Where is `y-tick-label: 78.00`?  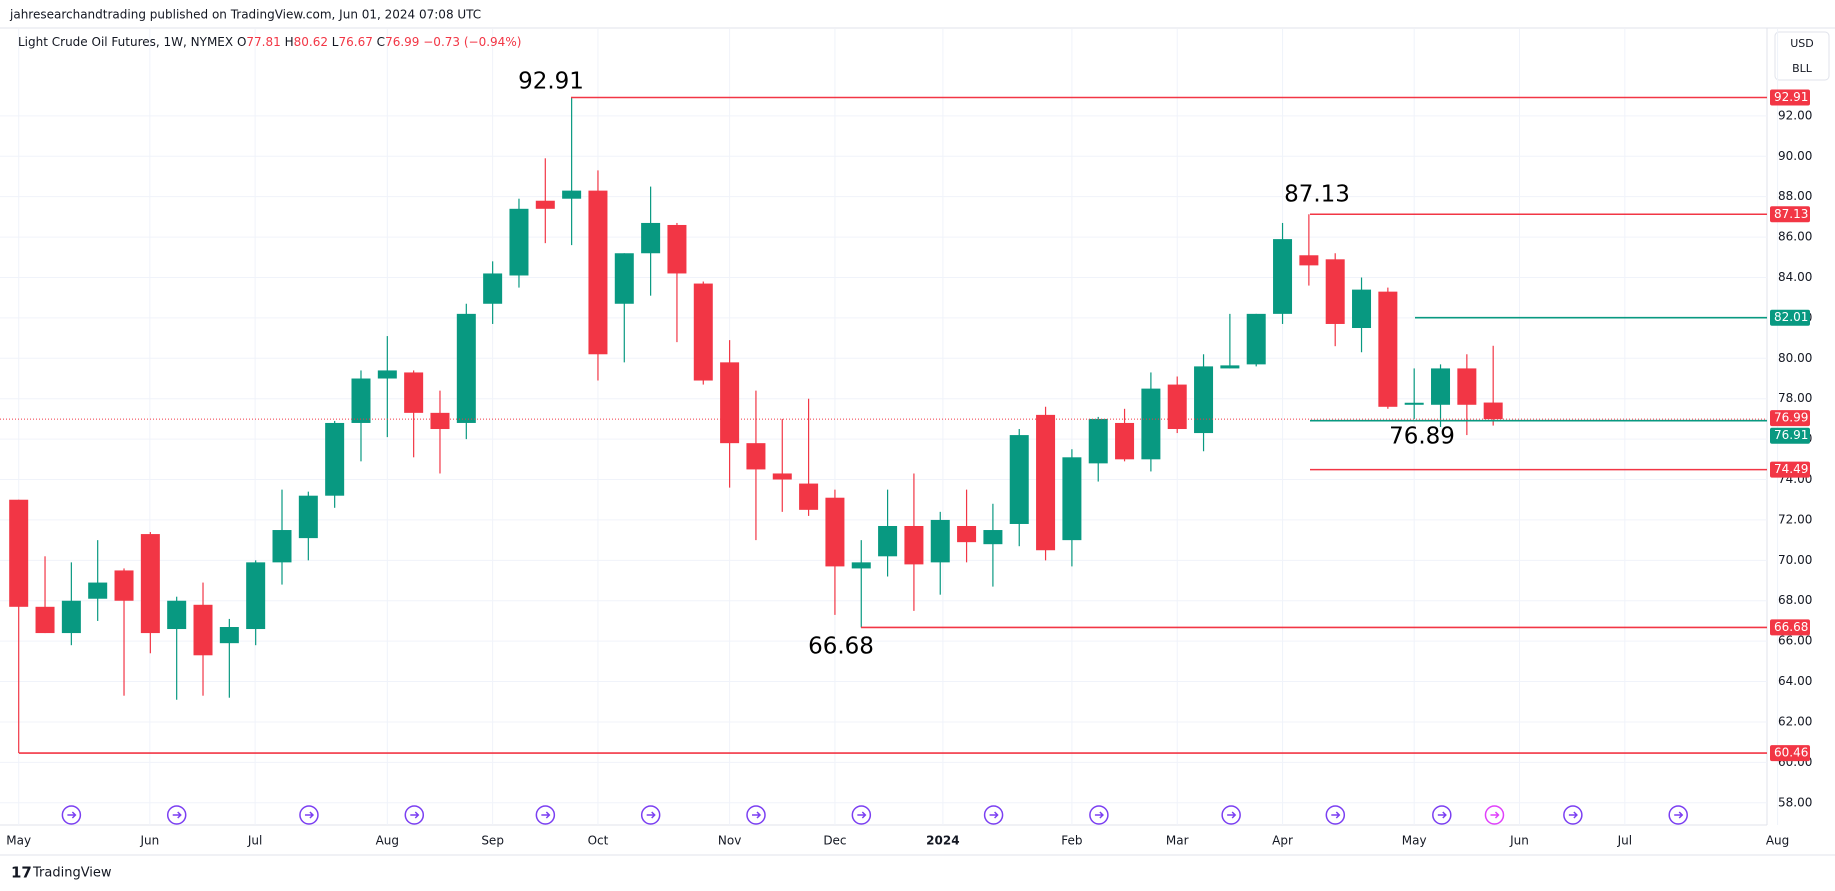 y-tick-label: 78.00 is located at coordinates (1795, 398).